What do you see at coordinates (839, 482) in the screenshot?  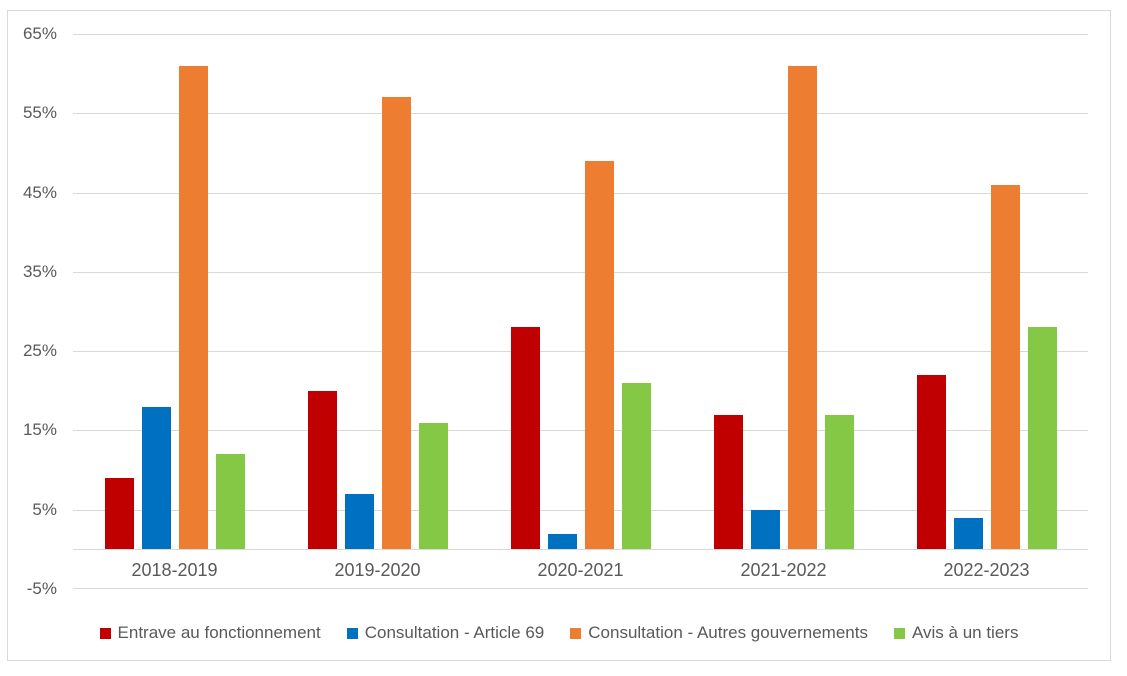 I see `bar-series4-2021-2022` at bounding box center [839, 482].